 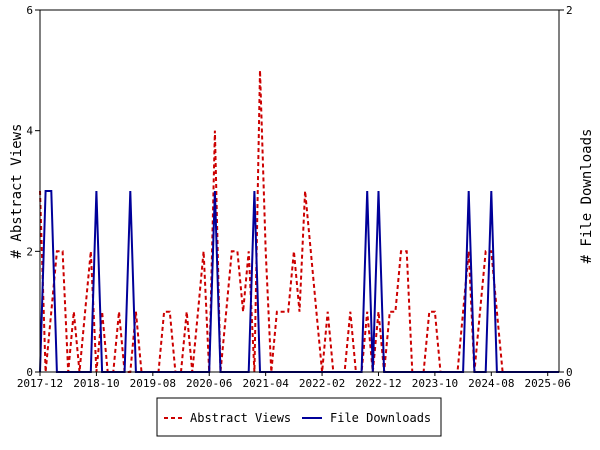 What do you see at coordinates (29, 10) in the screenshot?
I see `y-left-tick-label: 6` at bounding box center [29, 10].